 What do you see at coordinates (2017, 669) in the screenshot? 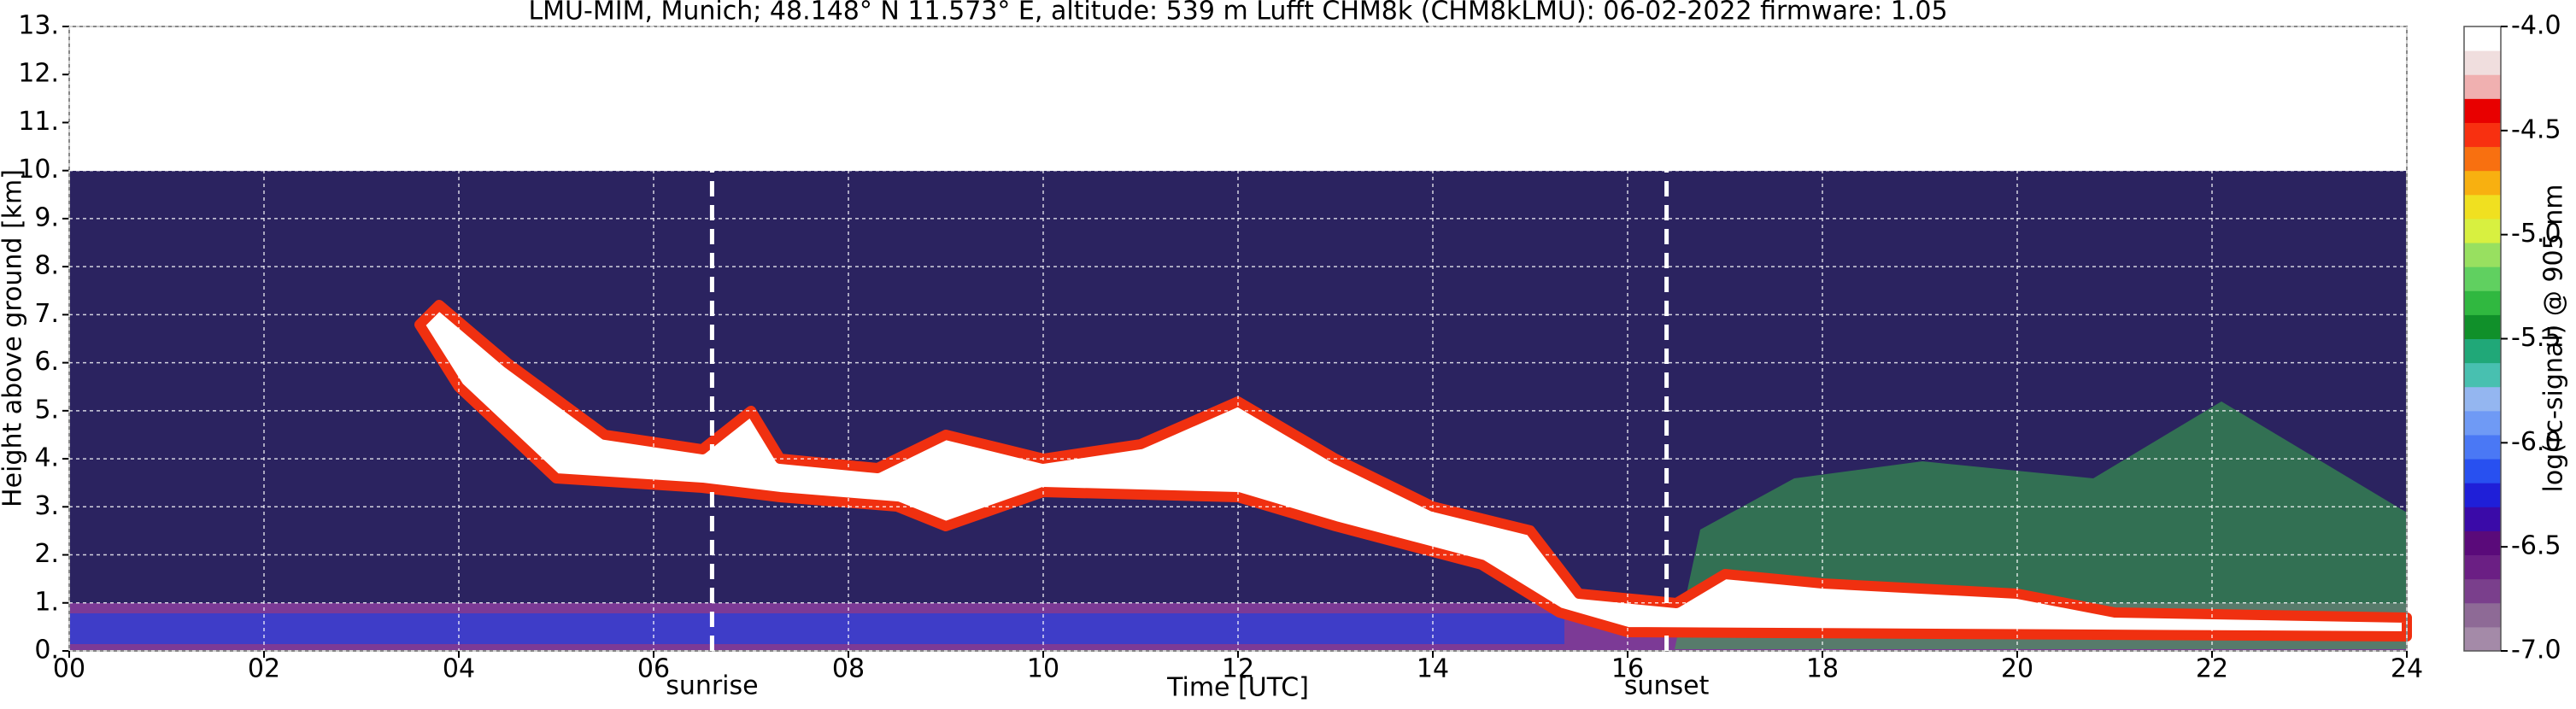
I see `x-tick-label: 20` at bounding box center [2017, 669].